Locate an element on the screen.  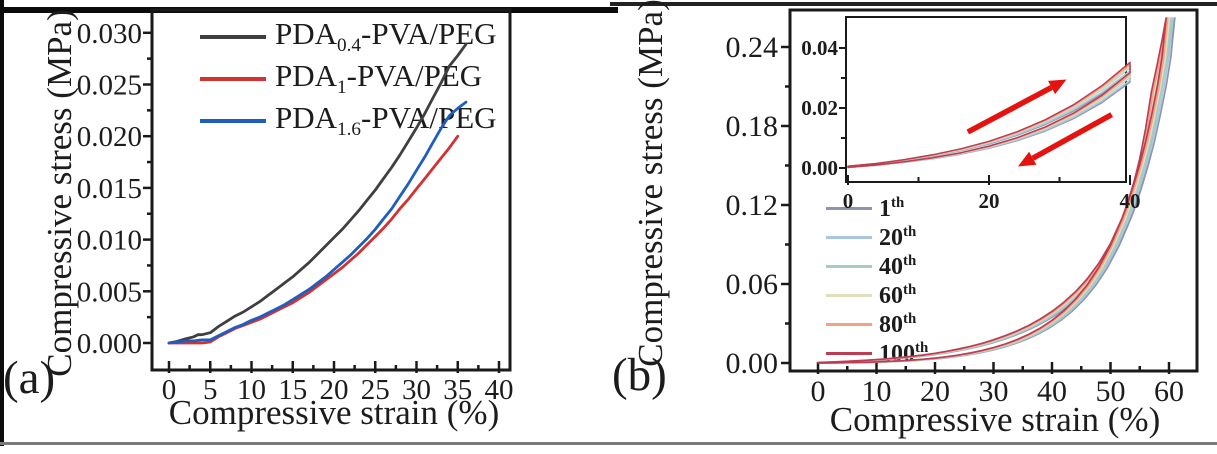
legend-item-PDA1.6-PVA/PEG: PDA1.6-PVA/PEG is located at coordinates (348, 121).